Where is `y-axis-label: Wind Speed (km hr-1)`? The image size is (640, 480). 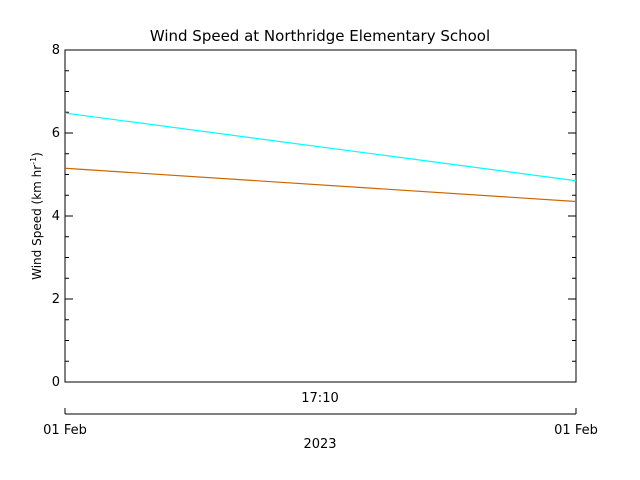 y-axis-label: Wind Speed (km hr-1) is located at coordinates (36, 216).